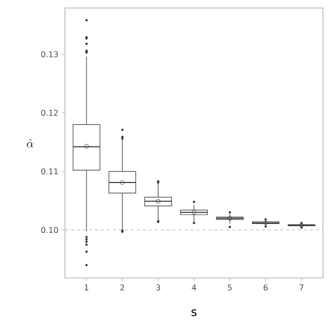 The image size is (332, 332). I want to click on x-axis-title: s, so click(194, 312).